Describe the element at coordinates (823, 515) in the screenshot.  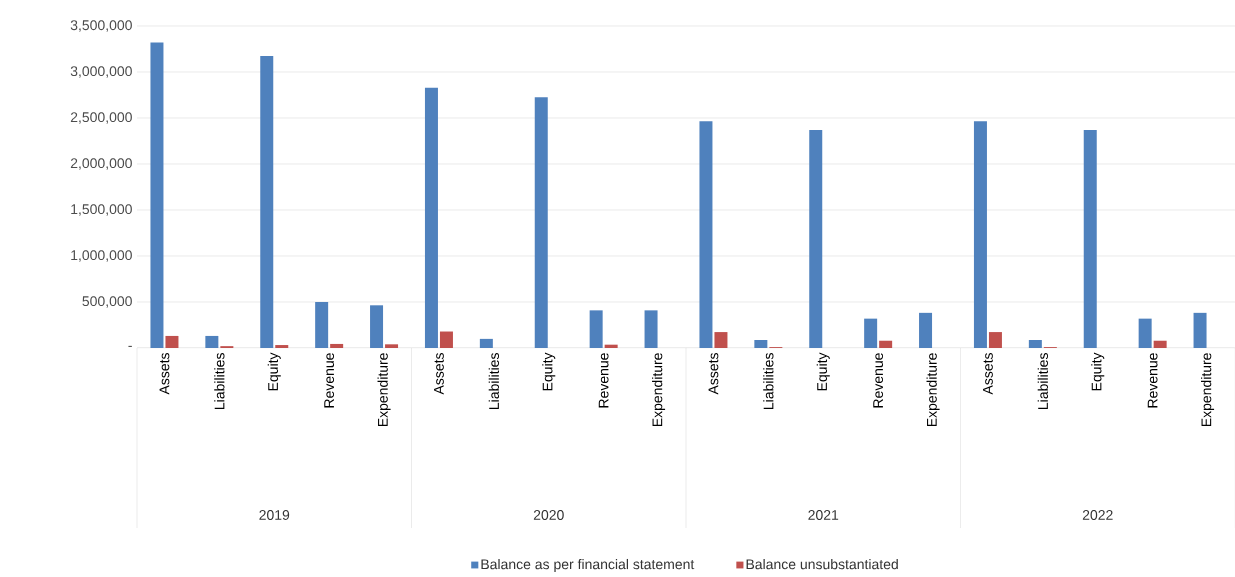
I see `text: 2021` at that location.